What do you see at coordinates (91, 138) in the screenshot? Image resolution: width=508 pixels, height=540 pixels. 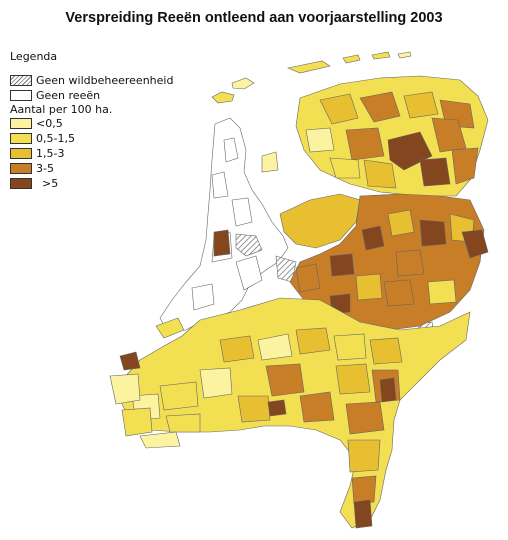 I see `legend-row-class-1: 0,5-1,5` at bounding box center [91, 138].